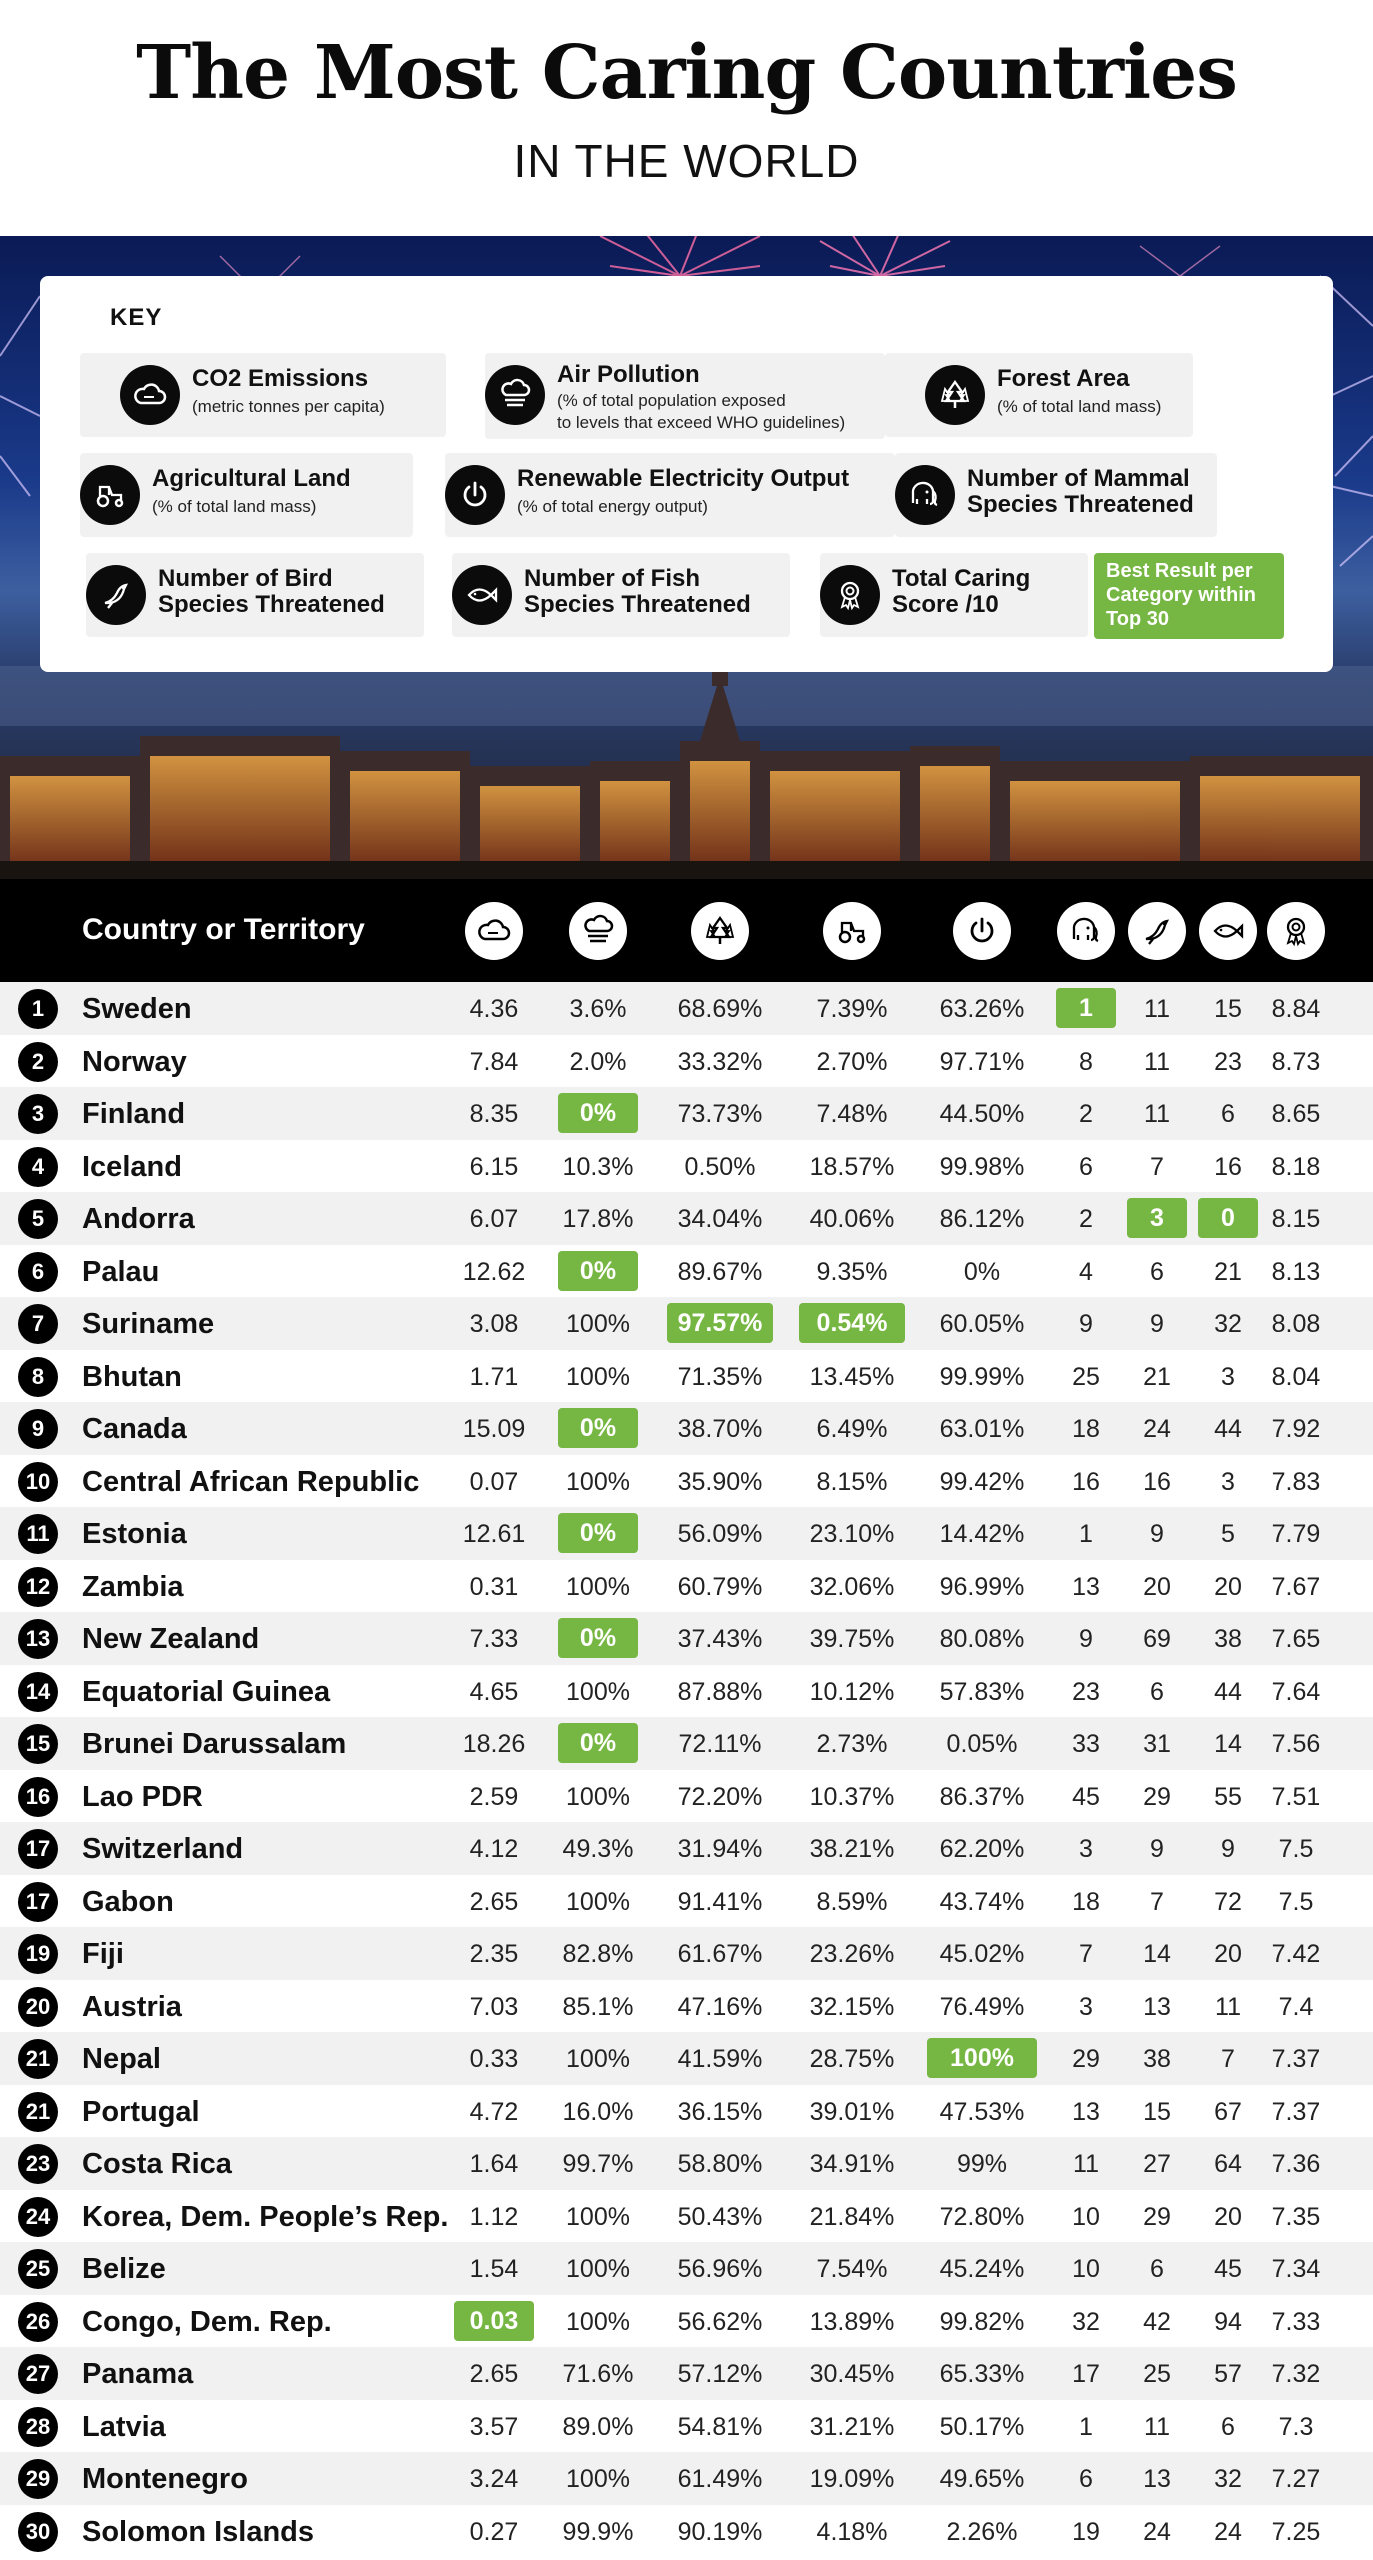  I want to click on value-cell: 99.9%, so click(598, 2531).